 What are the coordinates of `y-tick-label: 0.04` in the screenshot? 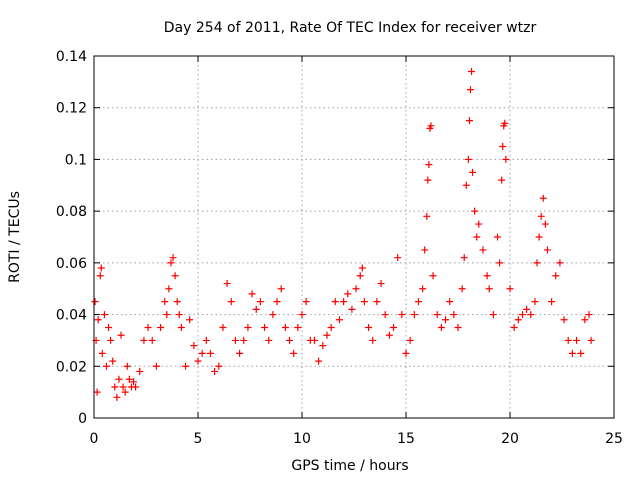 It's located at (71, 316).